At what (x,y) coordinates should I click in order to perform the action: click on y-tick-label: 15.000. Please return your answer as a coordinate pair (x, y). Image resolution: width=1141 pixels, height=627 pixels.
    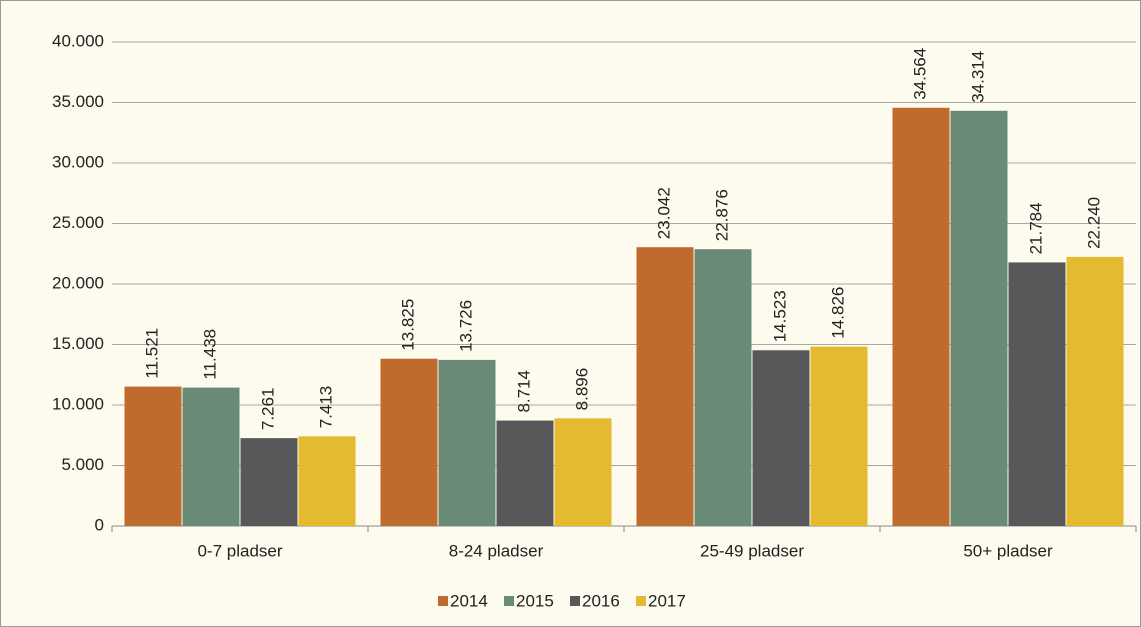
    Looking at the image, I should click on (78, 343).